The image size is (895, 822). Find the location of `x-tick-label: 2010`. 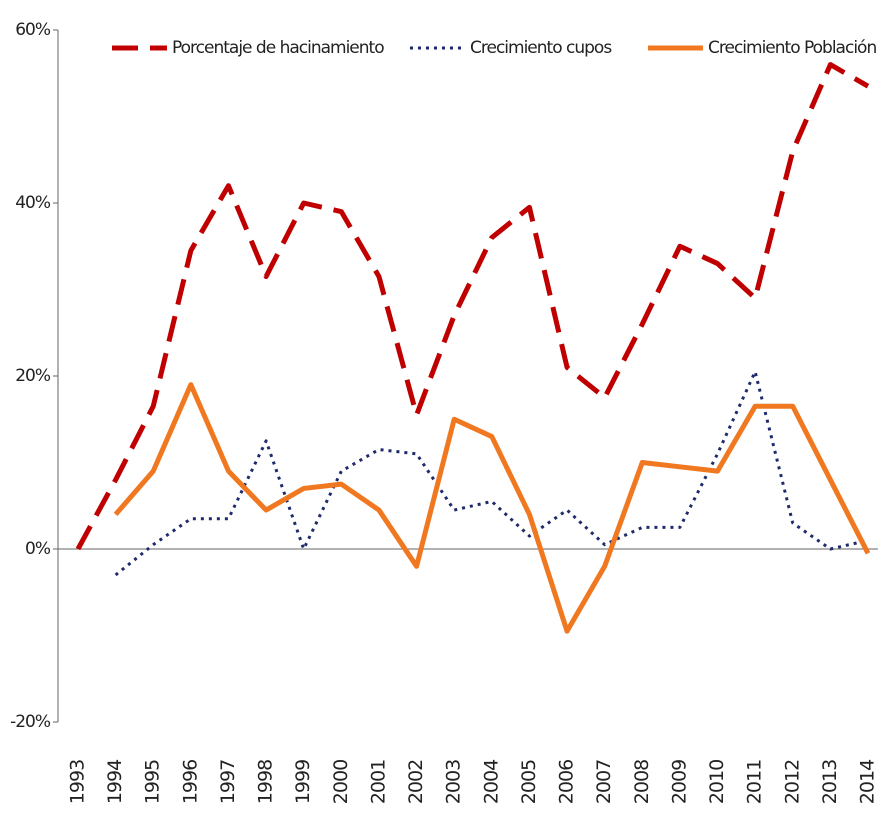

x-tick-label: 2010 is located at coordinates (717, 782).